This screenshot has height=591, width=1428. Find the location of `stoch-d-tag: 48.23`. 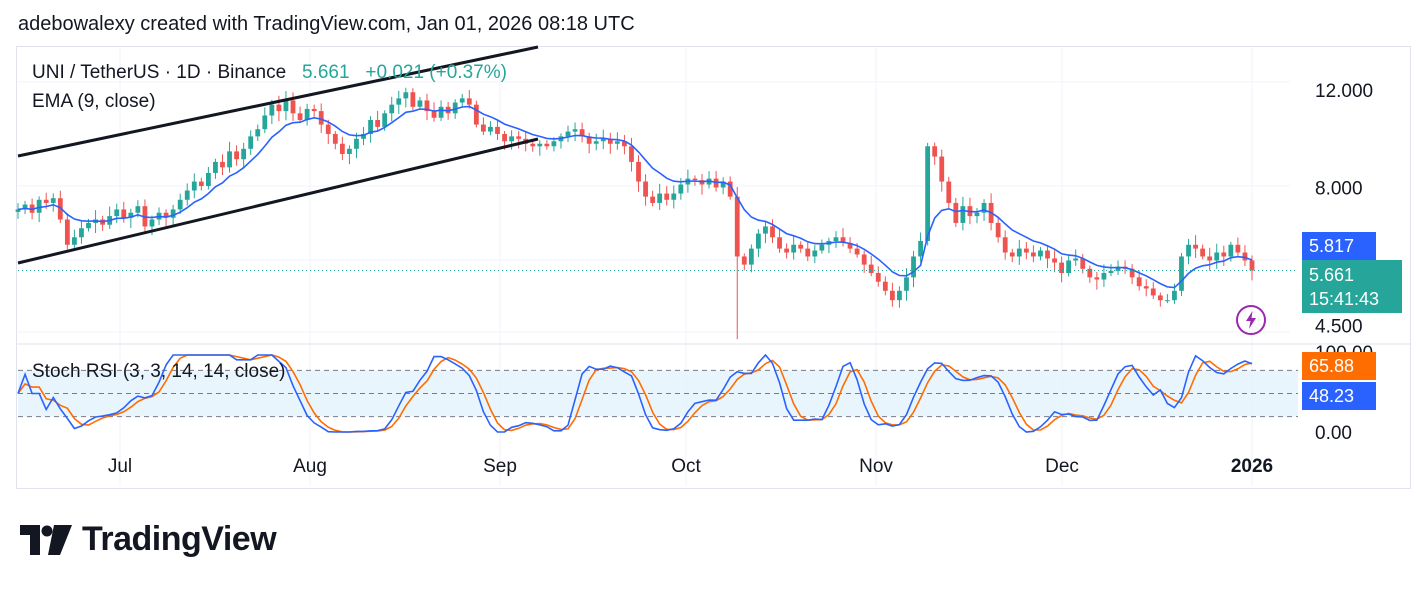

stoch-d-tag: 48.23 is located at coordinates (1339, 396).